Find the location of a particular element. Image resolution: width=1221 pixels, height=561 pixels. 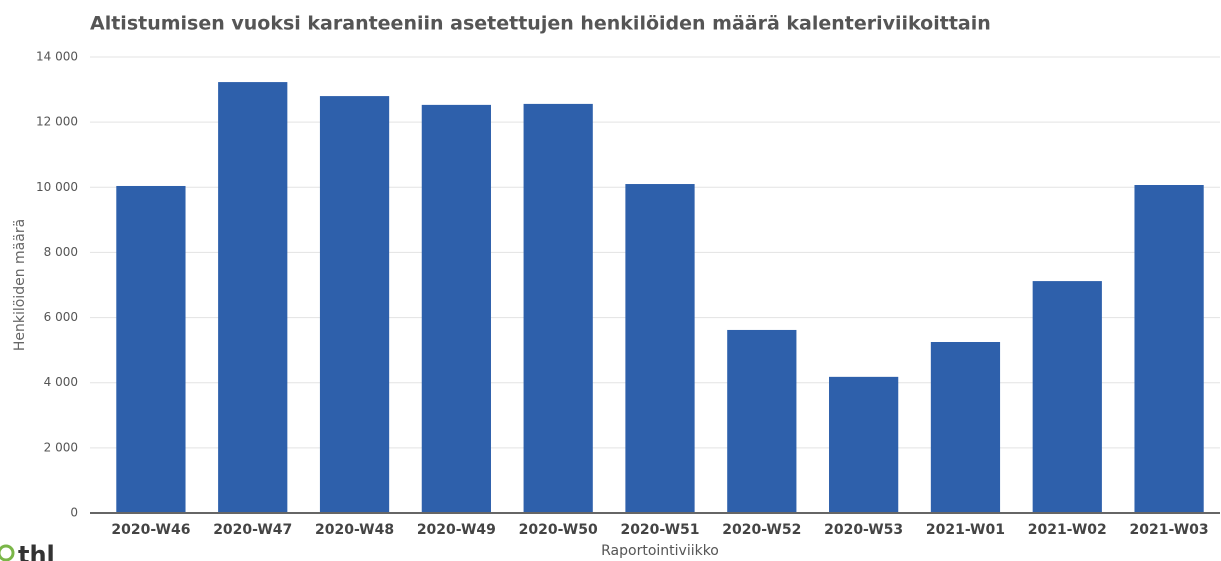

y-tick-label: 2 000 is located at coordinates (61, 447).